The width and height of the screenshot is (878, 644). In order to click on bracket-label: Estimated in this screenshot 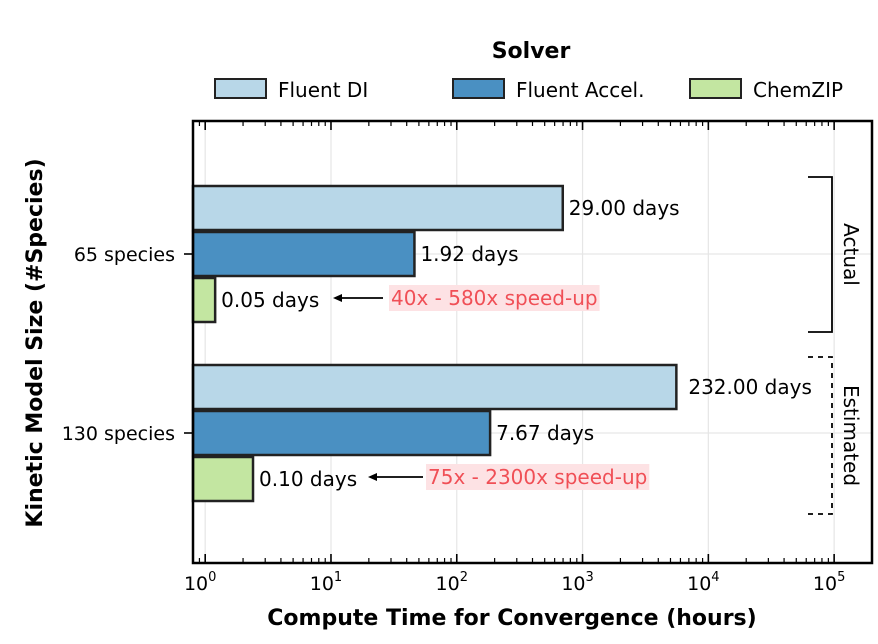, I will do `click(851, 435)`.